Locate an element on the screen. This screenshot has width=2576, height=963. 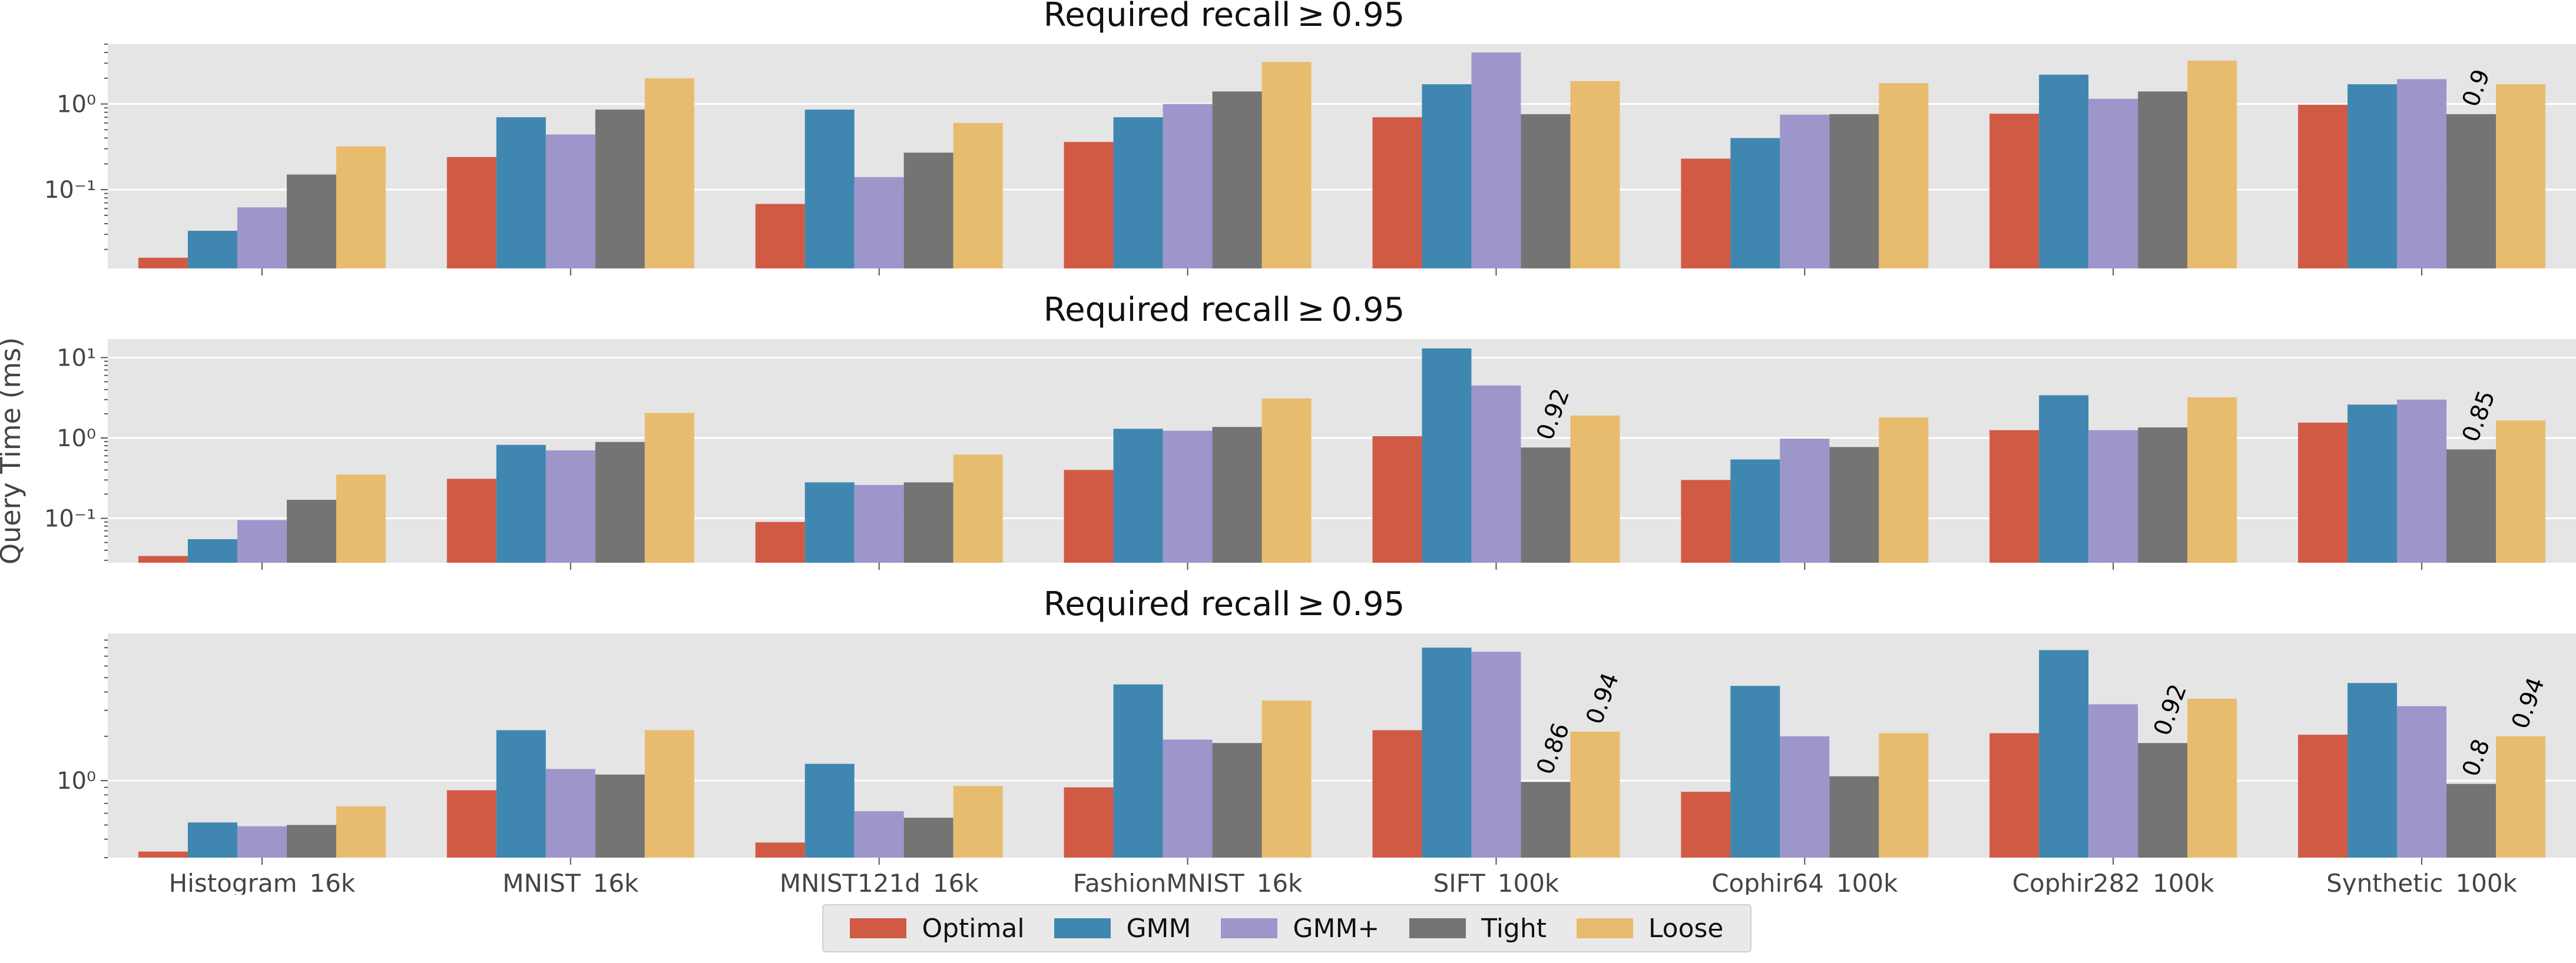
legend-label-optimal: Optimal is located at coordinates (973, 929).